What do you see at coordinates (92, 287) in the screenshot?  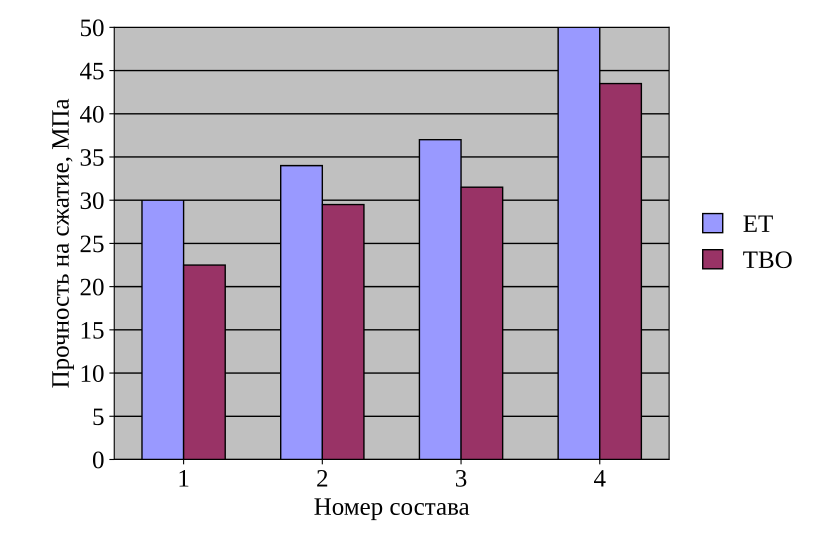 I see `y-tick-label: 20` at bounding box center [92, 287].